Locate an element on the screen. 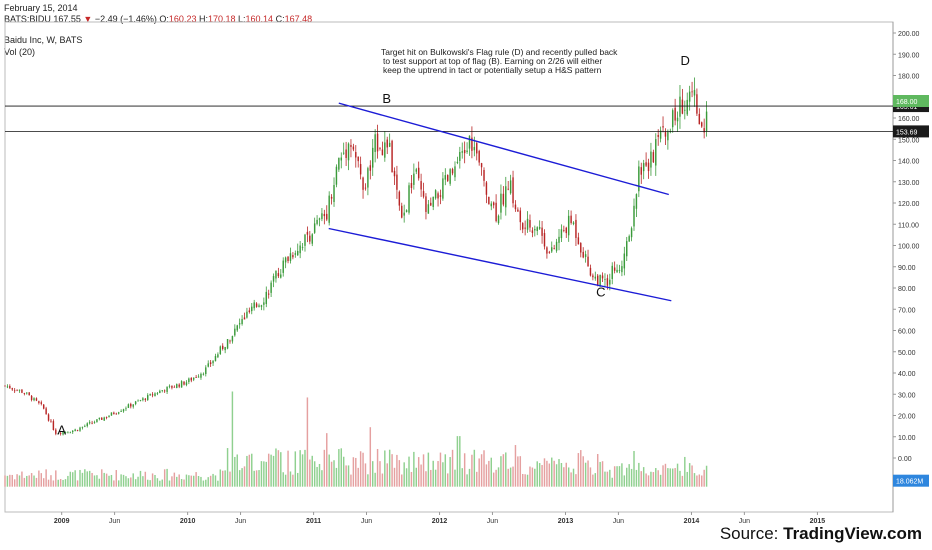 The height and width of the screenshot is (550, 932). chart-date: February 15, 2014 is located at coordinates (41, 8).